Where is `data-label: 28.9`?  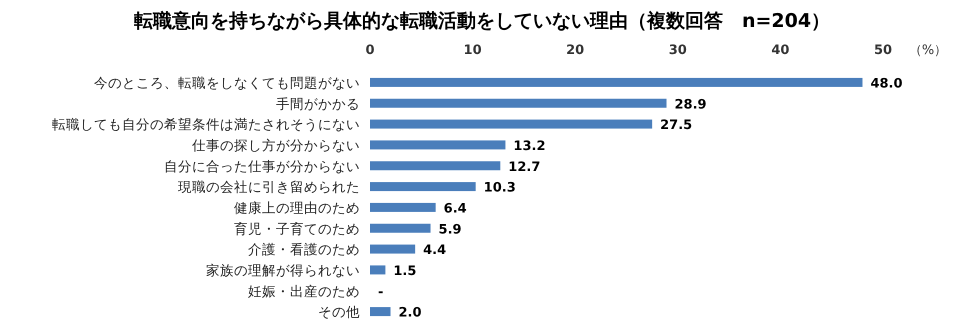
data-label: 28.9 is located at coordinates (690, 104).